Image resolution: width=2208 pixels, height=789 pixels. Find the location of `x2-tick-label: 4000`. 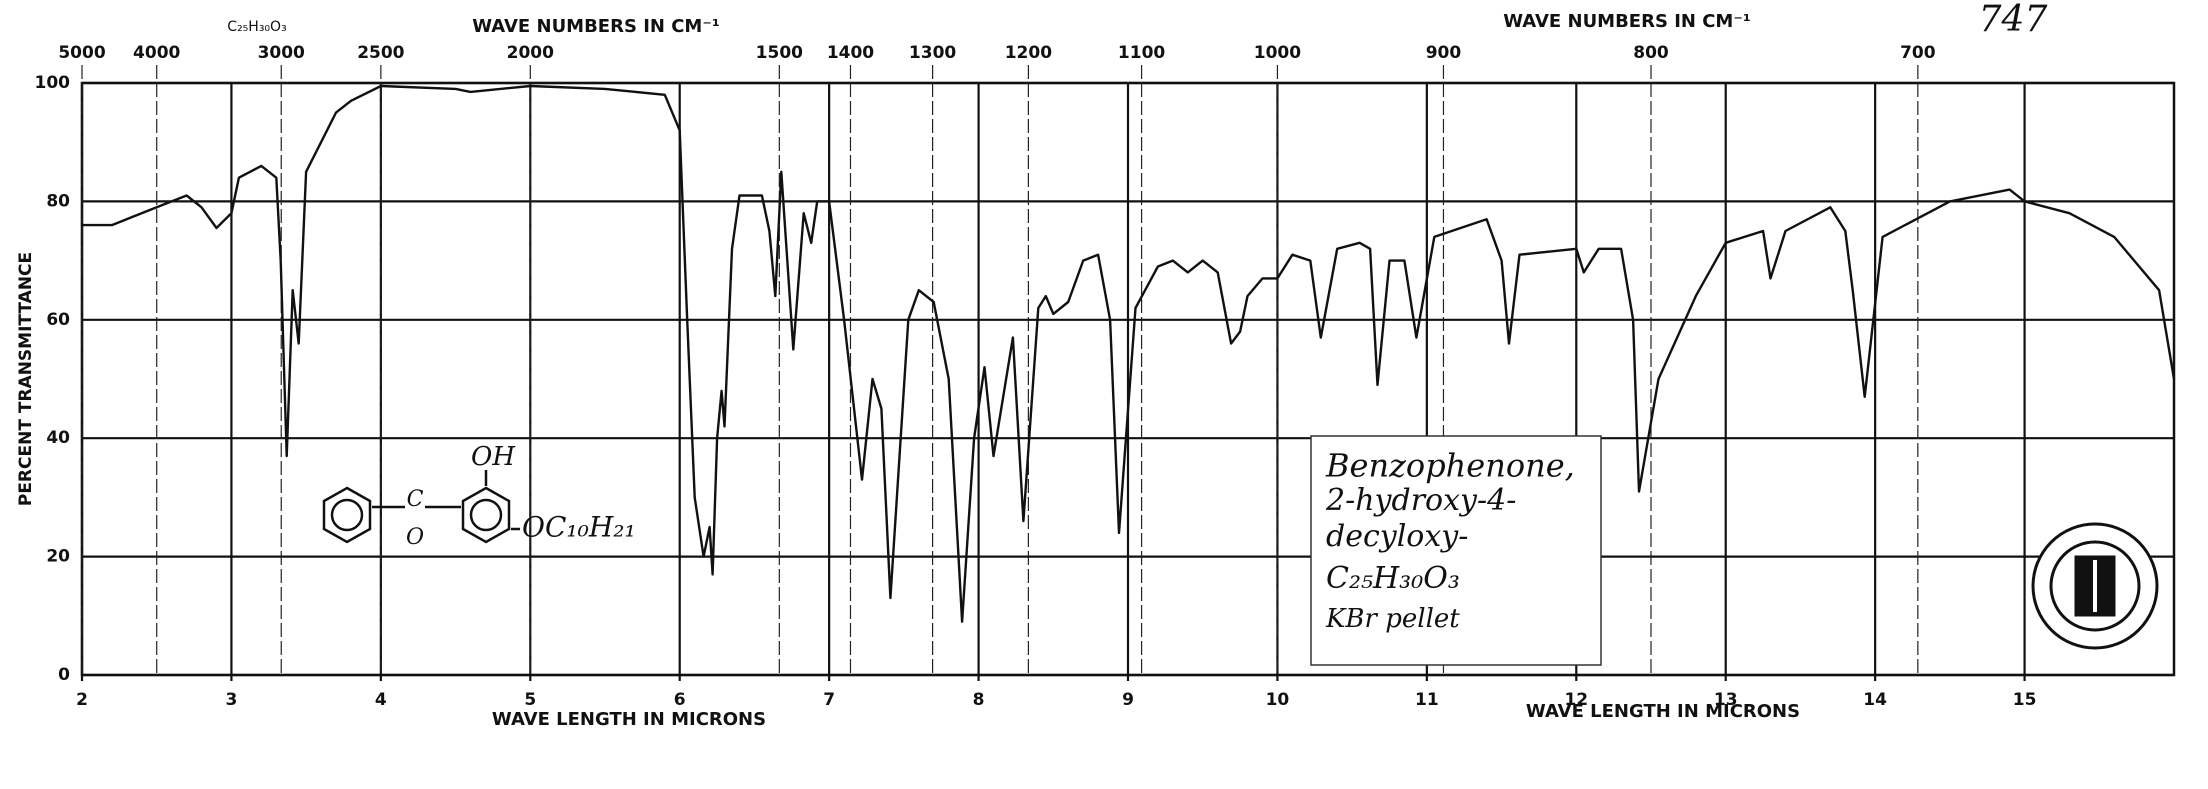

x2-tick-label: 4000 is located at coordinates (156, 53).